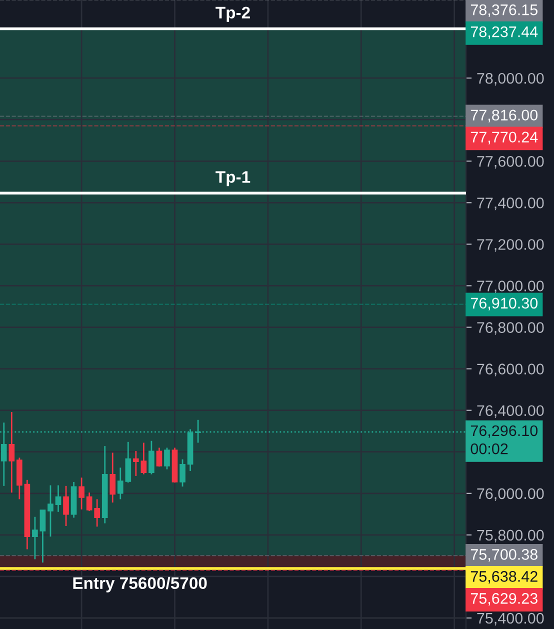  Describe the element at coordinates (504, 116) in the screenshot. I see `ref-line-label: 77,816.00` at that location.